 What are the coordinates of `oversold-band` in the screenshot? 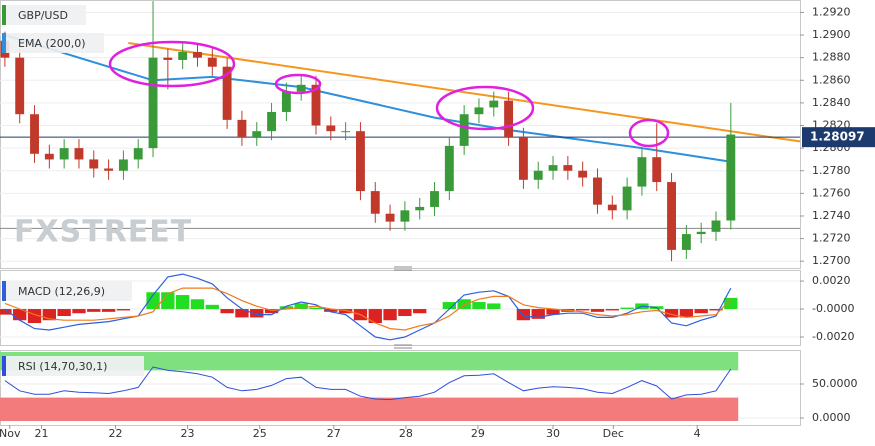 It's located at (369, 409).